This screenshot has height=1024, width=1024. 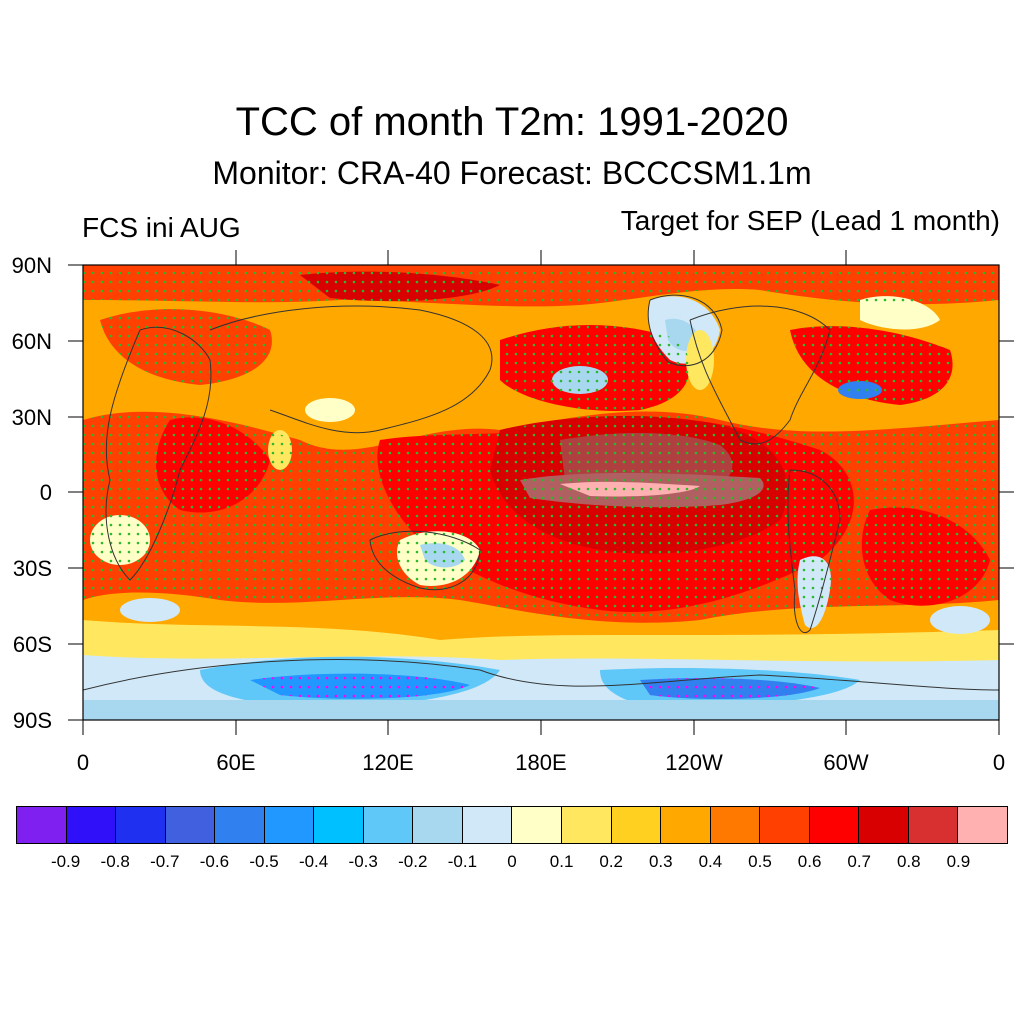 What do you see at coordinates (32, 265) in the screenshot?
I see `lat-tick-label: 90N` at bounding box center [32, 265].